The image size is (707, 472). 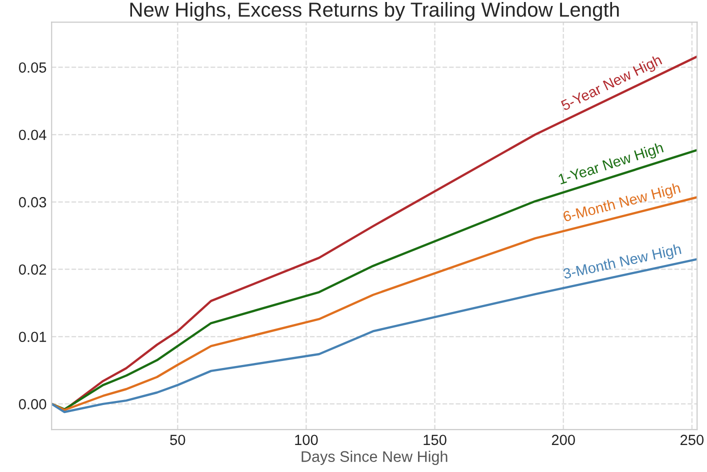 What do you see at coordinates (563, 440) in the screenshot?
I see `x-tick-label: 200` at bounding box center [563, 440].